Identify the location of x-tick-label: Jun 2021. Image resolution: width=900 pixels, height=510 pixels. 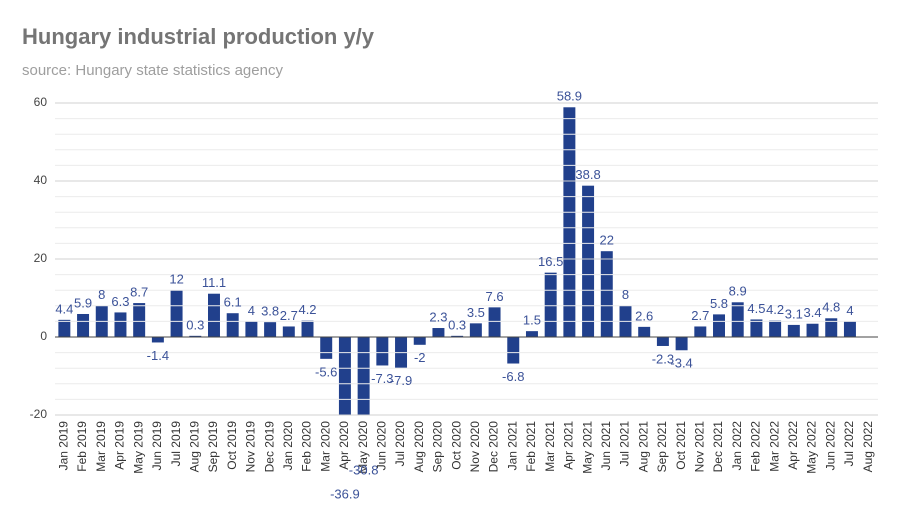
(606, 446).